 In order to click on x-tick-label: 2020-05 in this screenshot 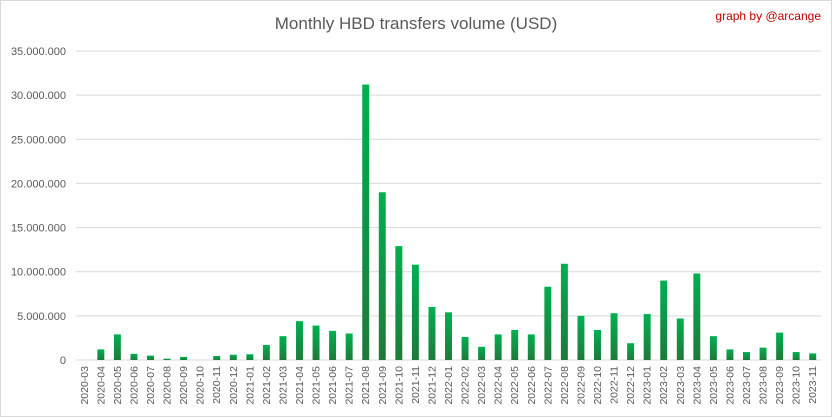, I will do `click(118, 385)`.